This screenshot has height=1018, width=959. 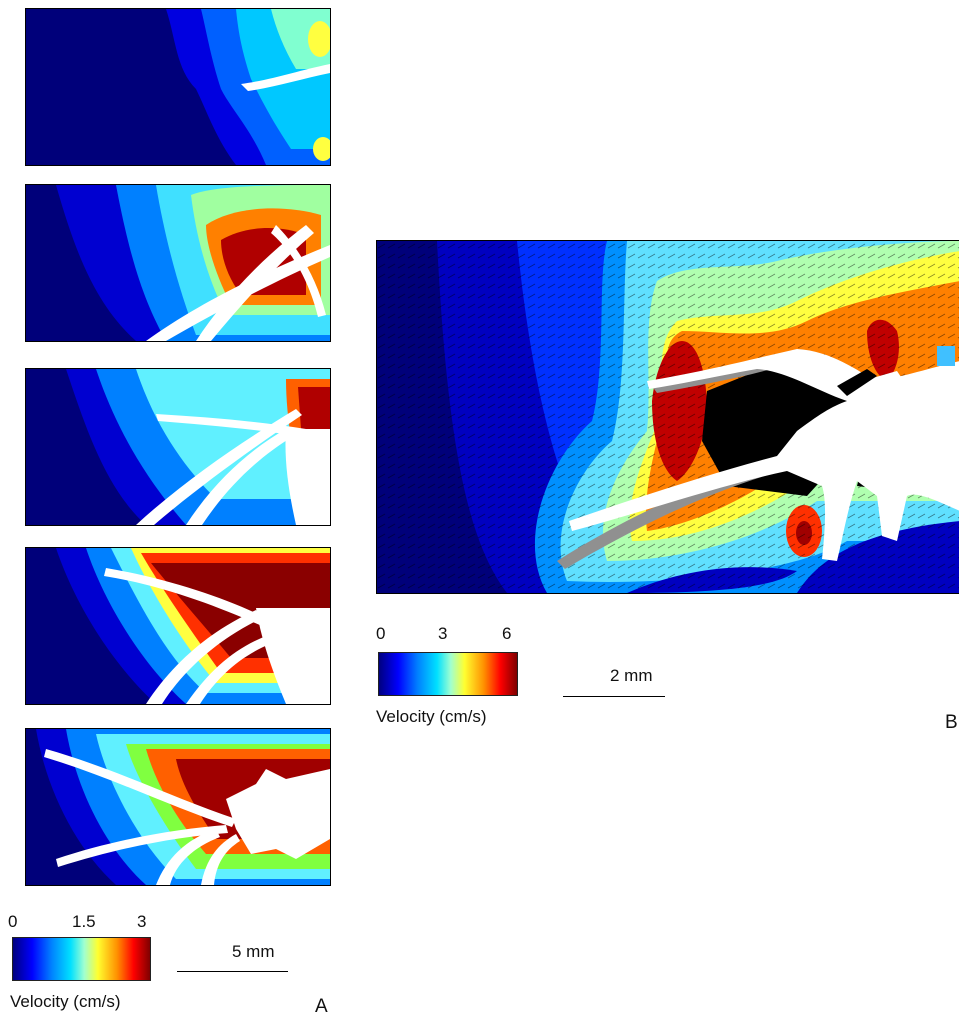 What do you see at coordinates (614, 696) in the screenshot?
I see `scalebar-b` at bounding box center [614, 696].